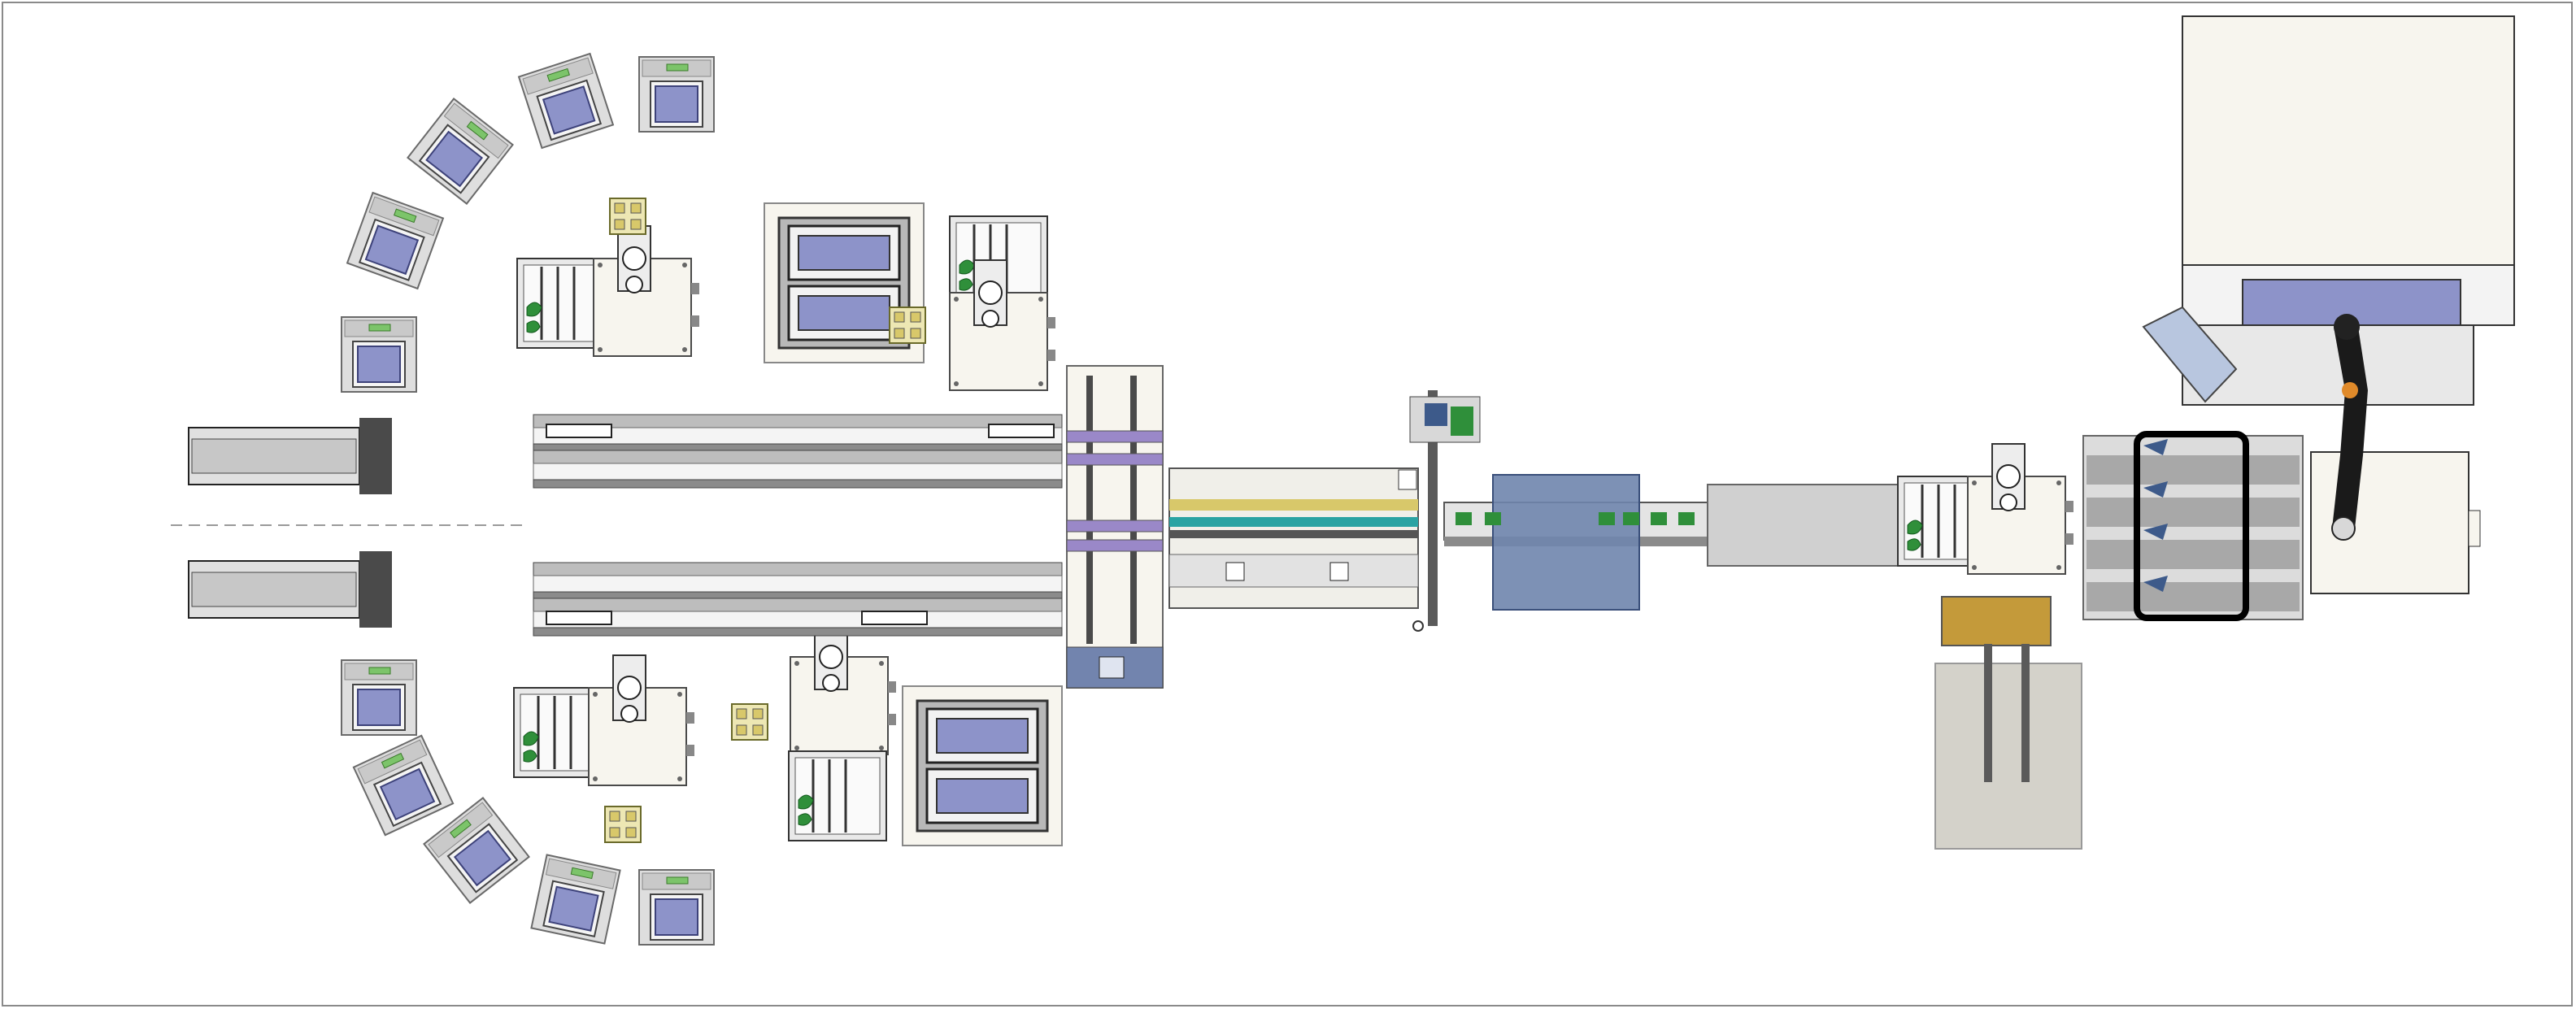  Describe the element at coordinates (1294, 538) in the screenshot. I see `process-module` at that location.